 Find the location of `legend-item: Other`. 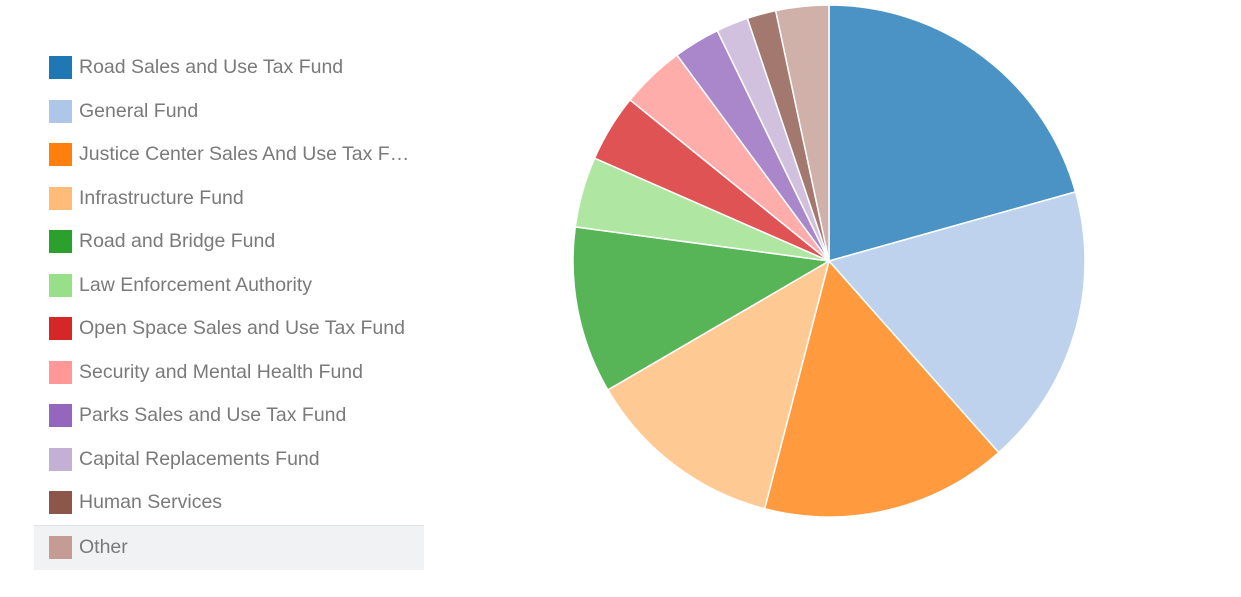

legend-item: Other is located at coordinates (229, 547).